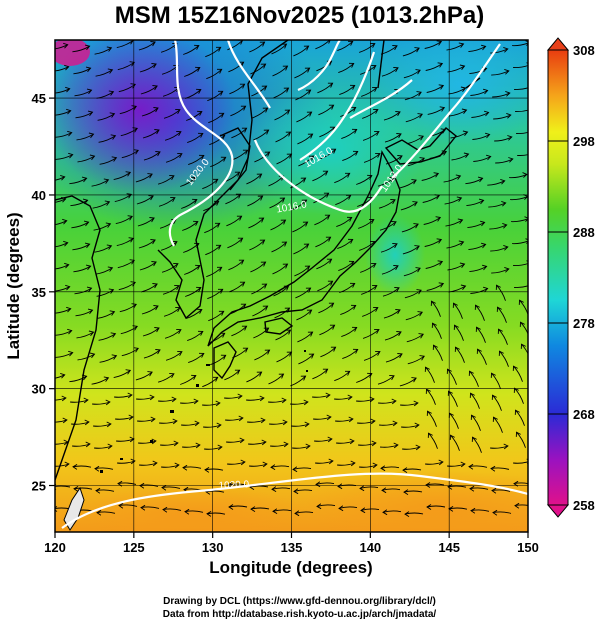 The height and width of the screenshot is (625, 599). Describe the element at coordinates (584, 414) in the screenshot. I see `colorbar-tick-label: 268` at that location.